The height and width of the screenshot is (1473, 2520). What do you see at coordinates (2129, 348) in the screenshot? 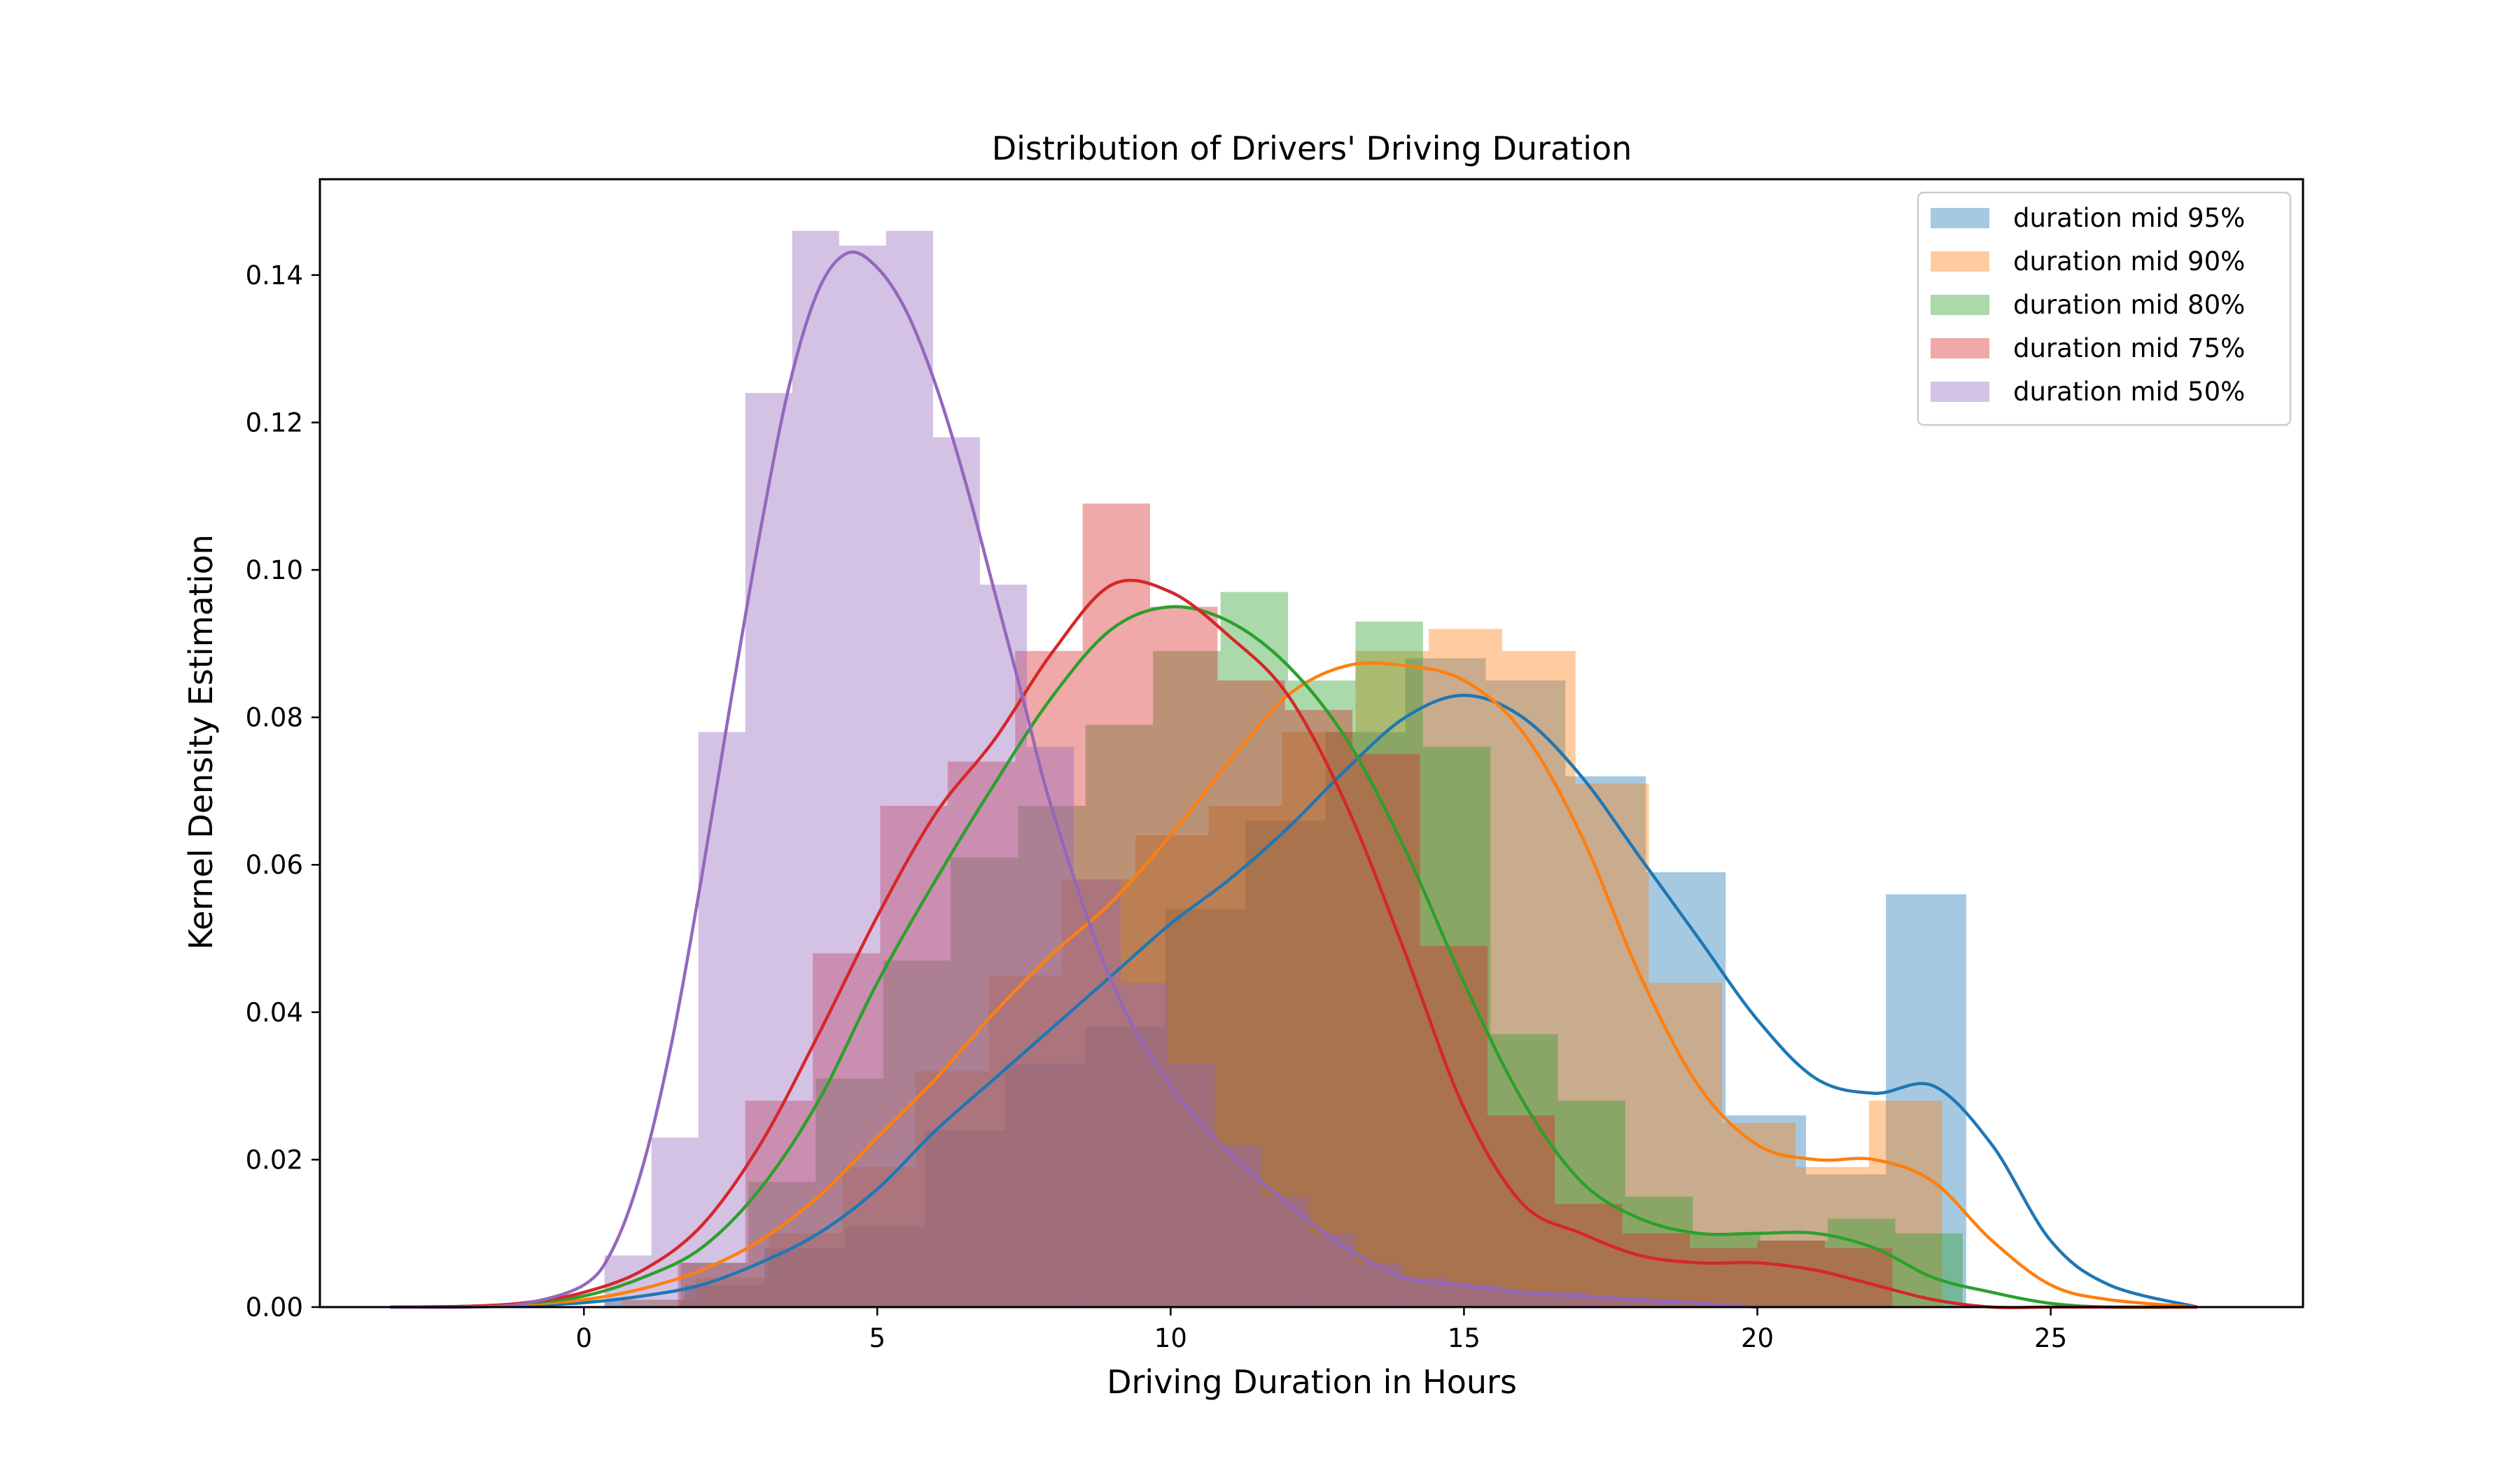
I see `legend-label: duration mid 75%` at bounding box center [2129, 348].